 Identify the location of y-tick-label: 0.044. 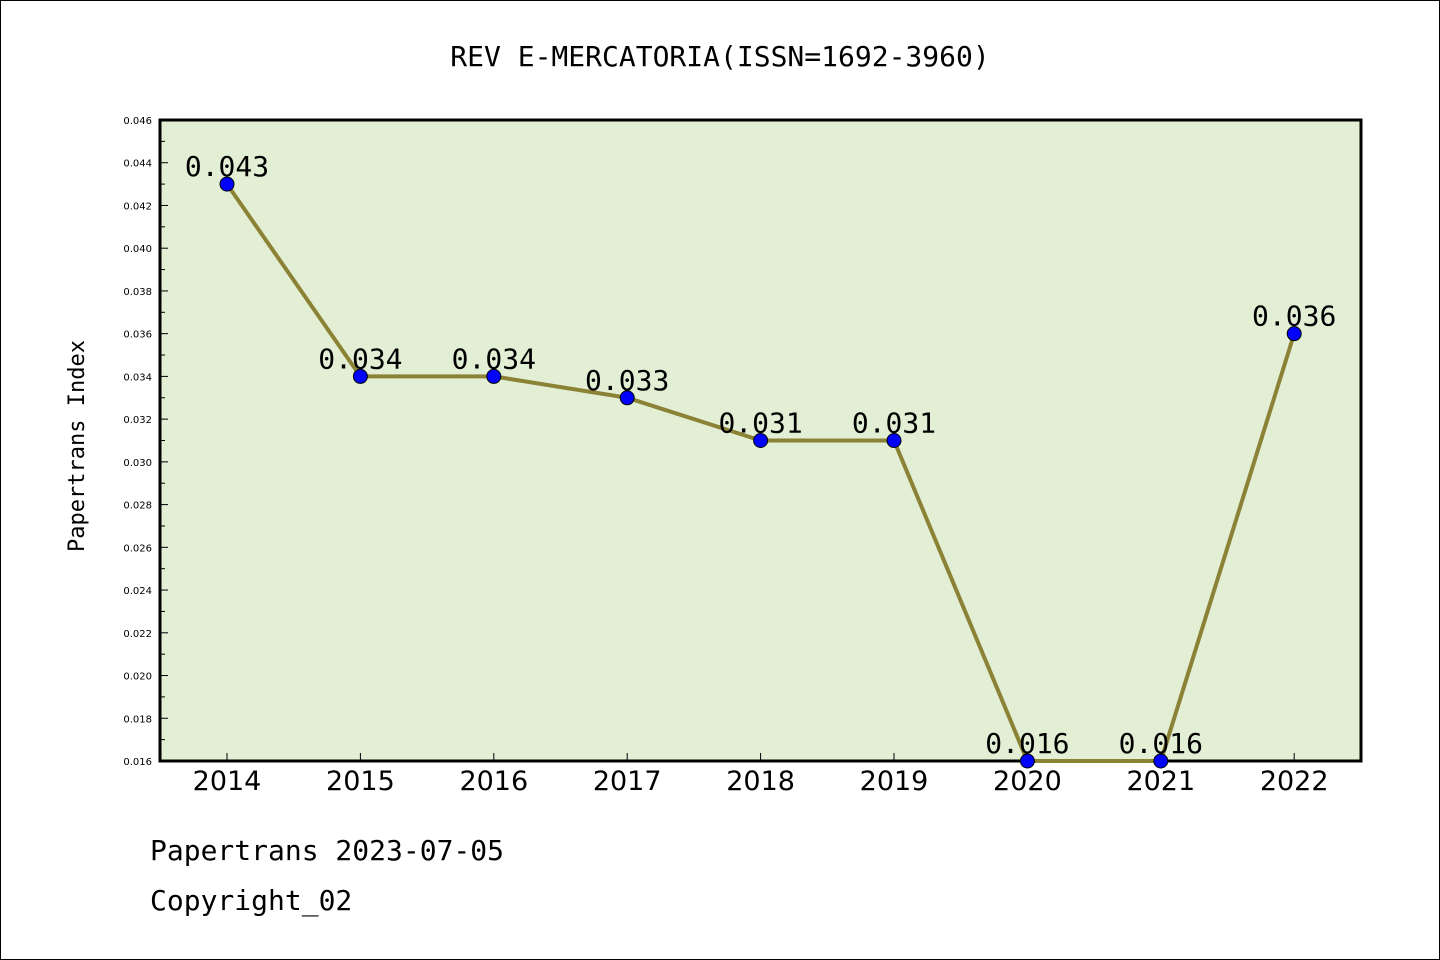
(137, 164).